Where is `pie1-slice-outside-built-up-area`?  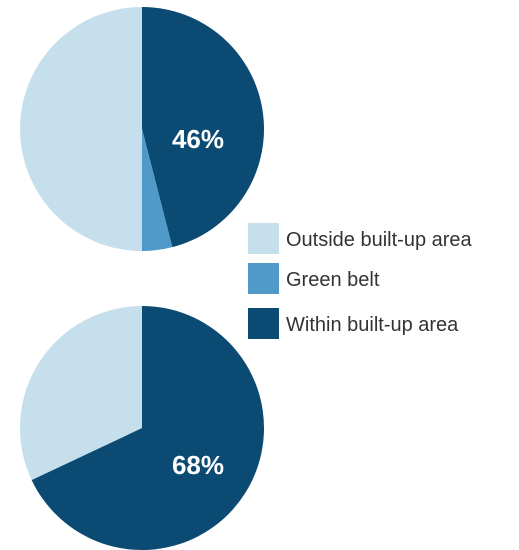
pie1-slice-outside-built-up-area is located at coordinates (81, 129).